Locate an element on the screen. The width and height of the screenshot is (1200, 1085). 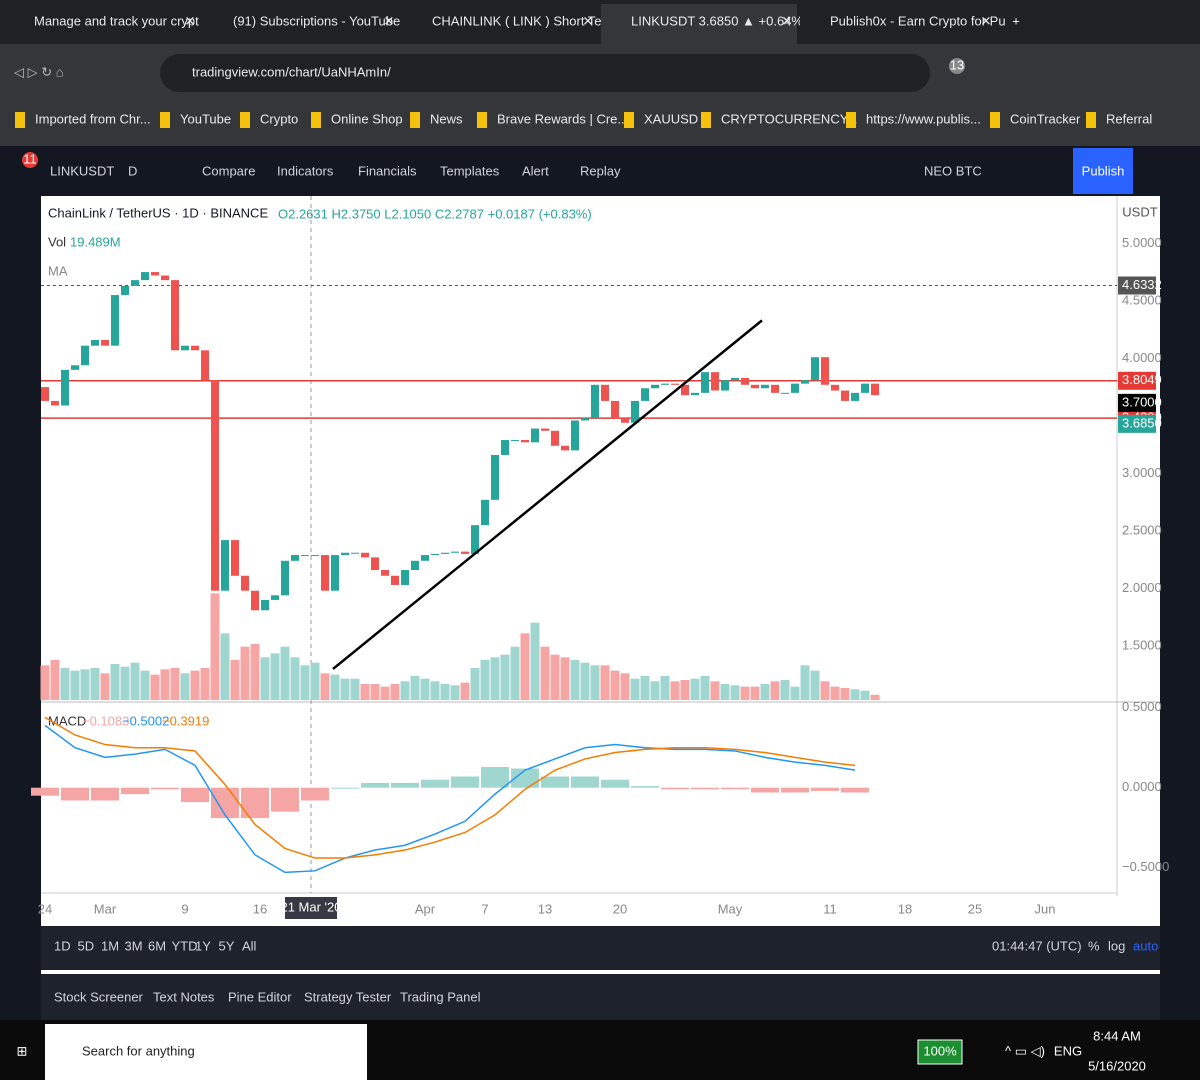
price-tag-label: 3.7000 is located at coordinates (1142, 401).